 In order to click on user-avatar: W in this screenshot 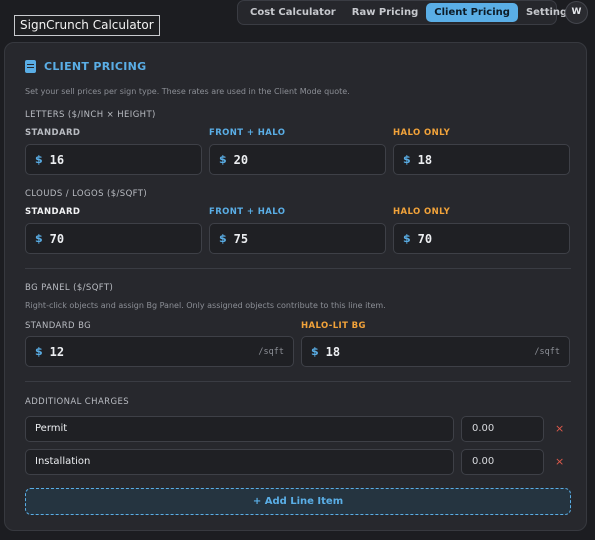, I will do `click(576, 12)`.